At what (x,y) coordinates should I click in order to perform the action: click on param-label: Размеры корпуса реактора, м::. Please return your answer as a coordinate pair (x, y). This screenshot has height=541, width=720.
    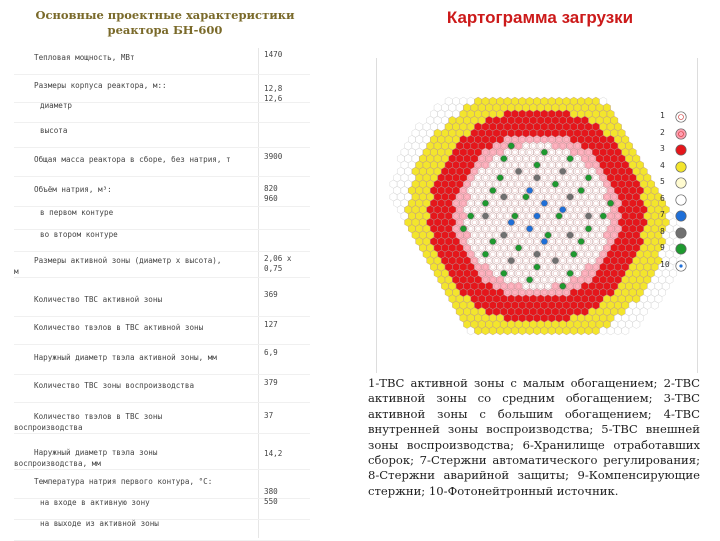
    Looking at the image, I should click on (100, 85).